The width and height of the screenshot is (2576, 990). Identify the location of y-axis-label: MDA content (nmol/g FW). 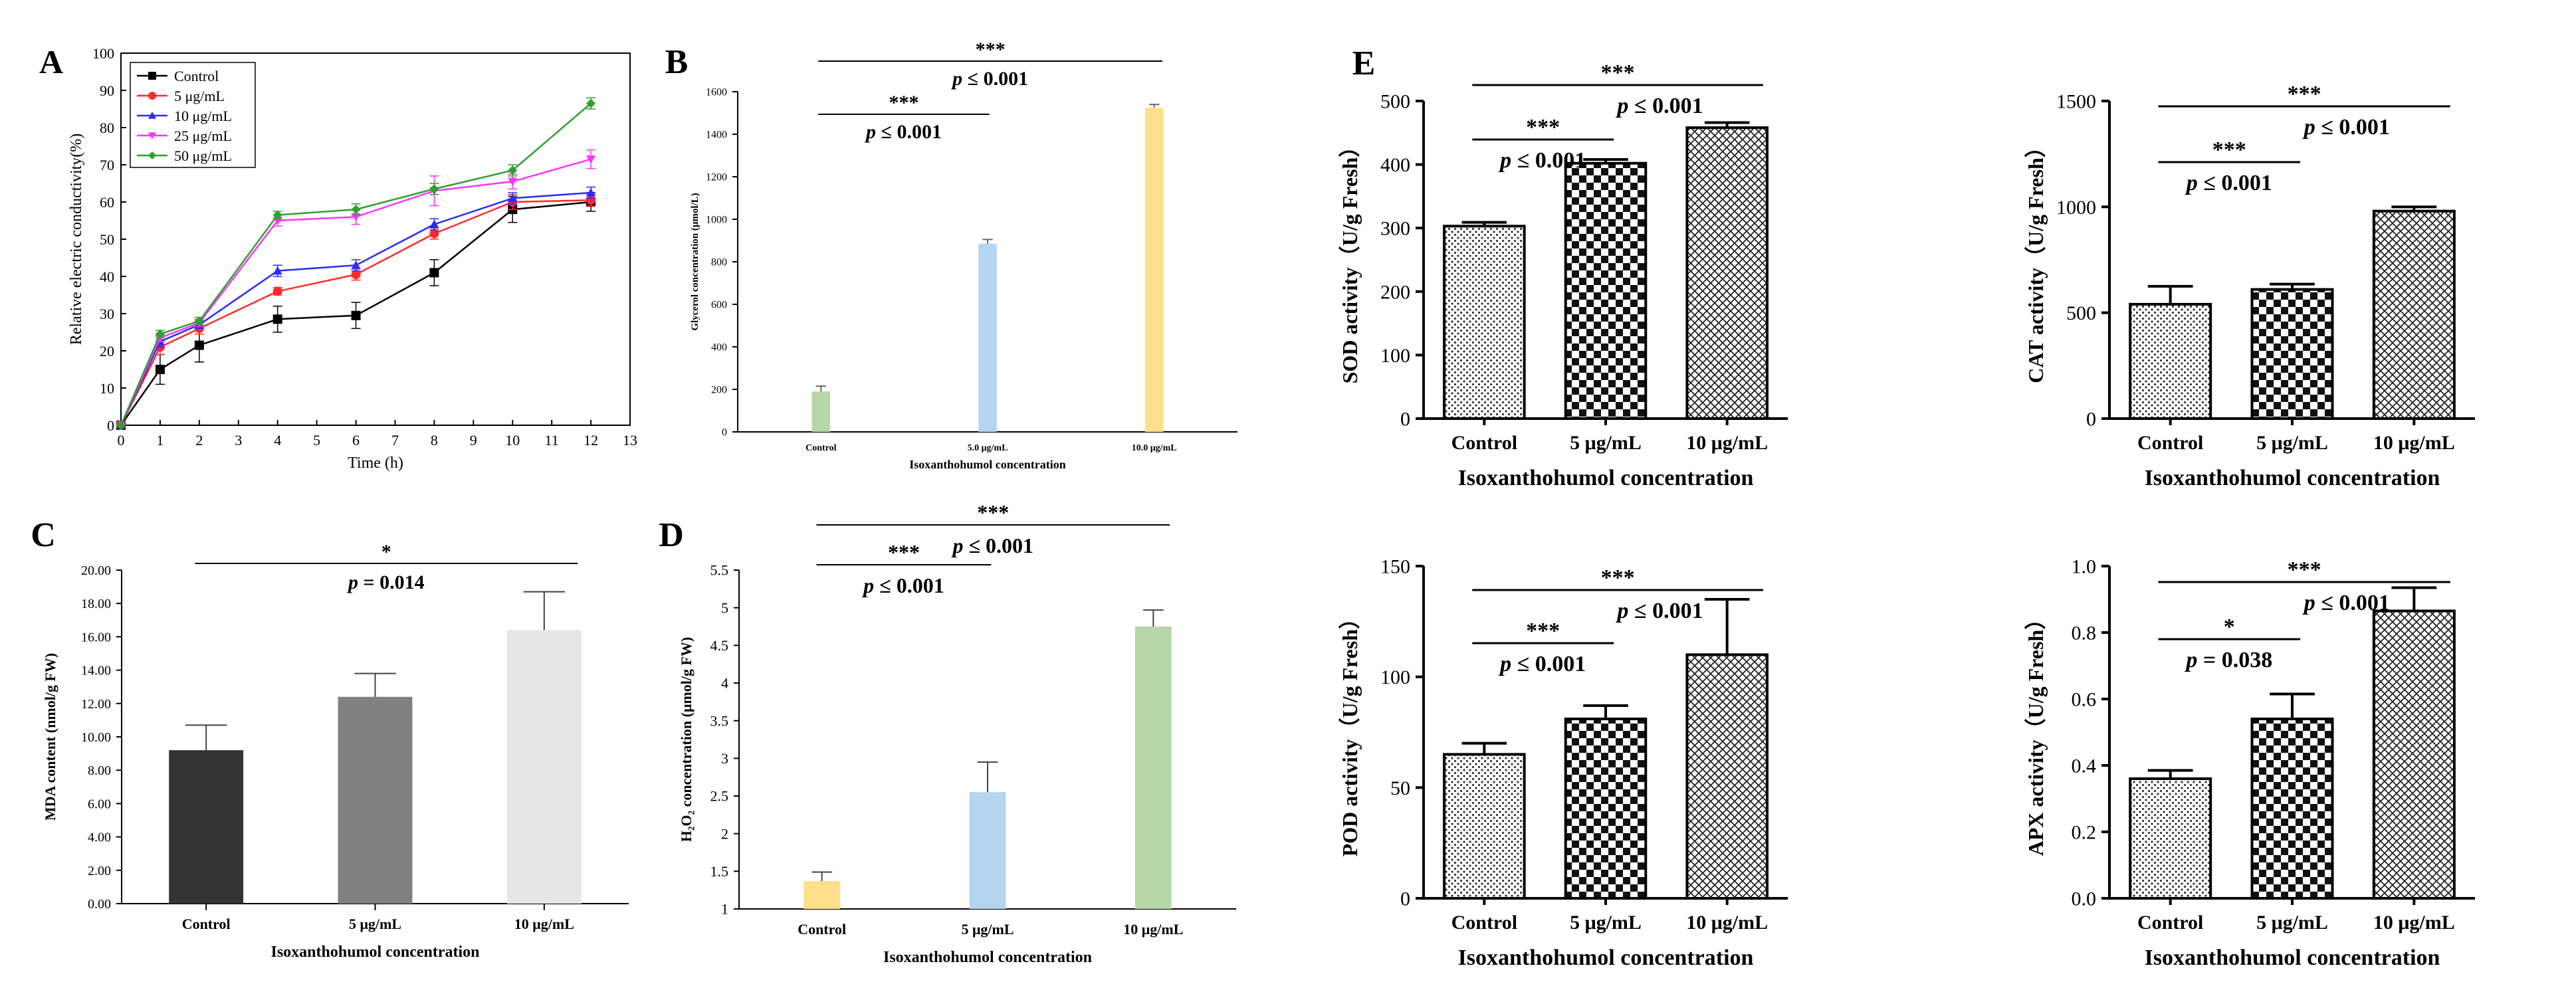
(50, 737).